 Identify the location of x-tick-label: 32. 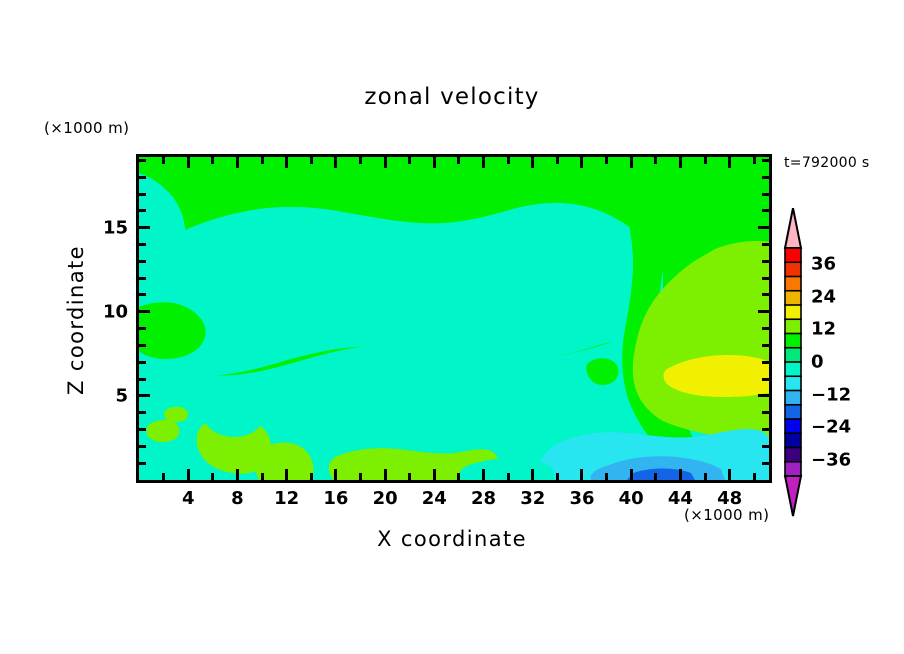
(533, 498).